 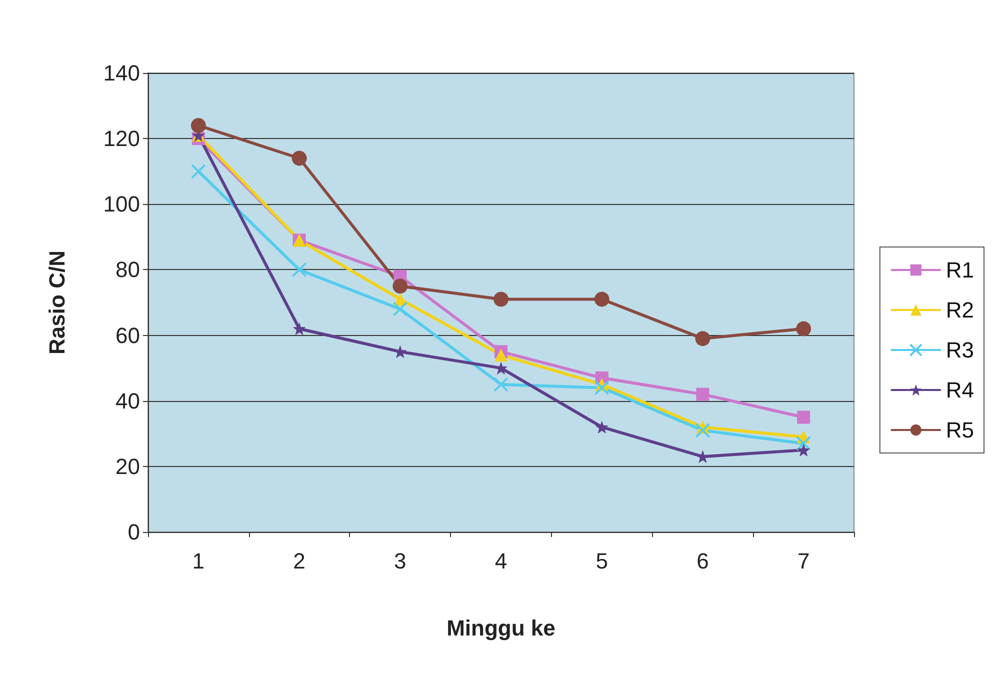 I want to click on y-tick-label: 120, so click(x=121, y=139).